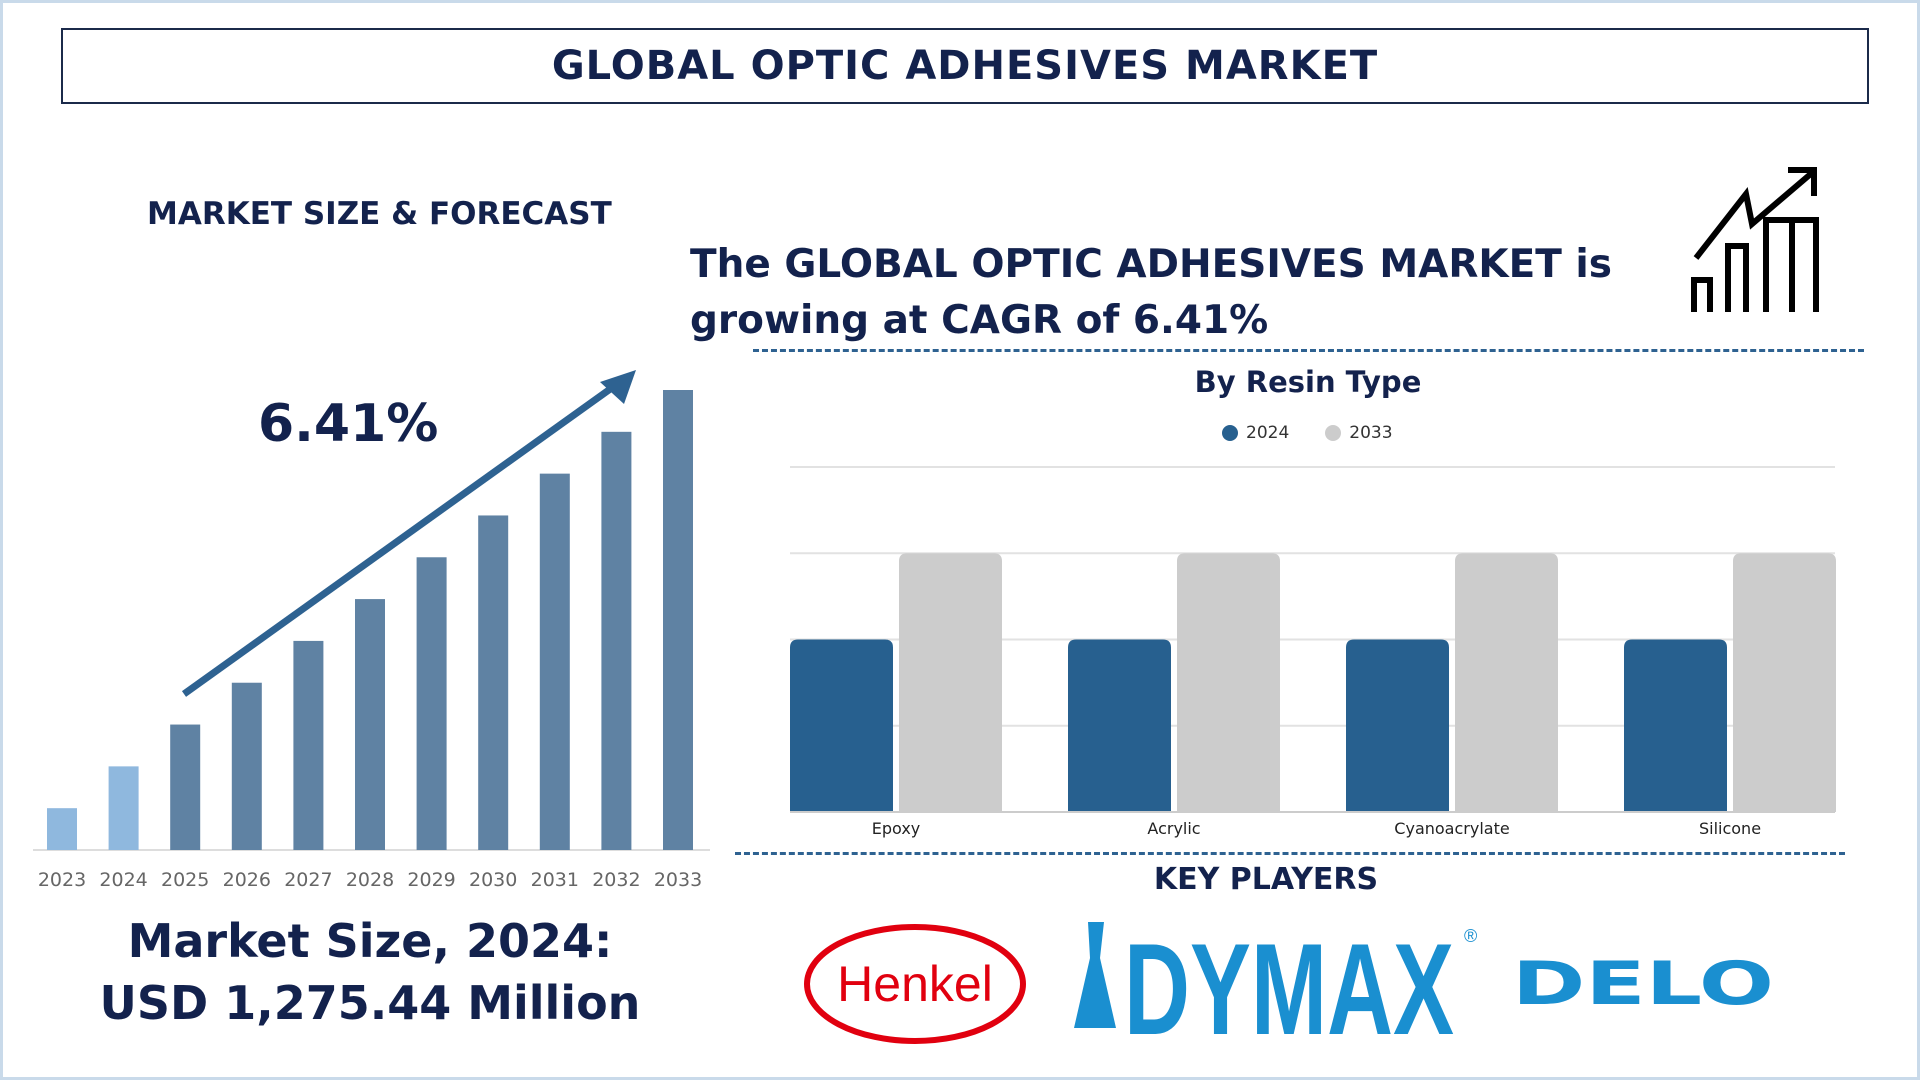 This screenshot has height=1080, width=1920. I want to click on year-label: 2029, so click(431, 880).